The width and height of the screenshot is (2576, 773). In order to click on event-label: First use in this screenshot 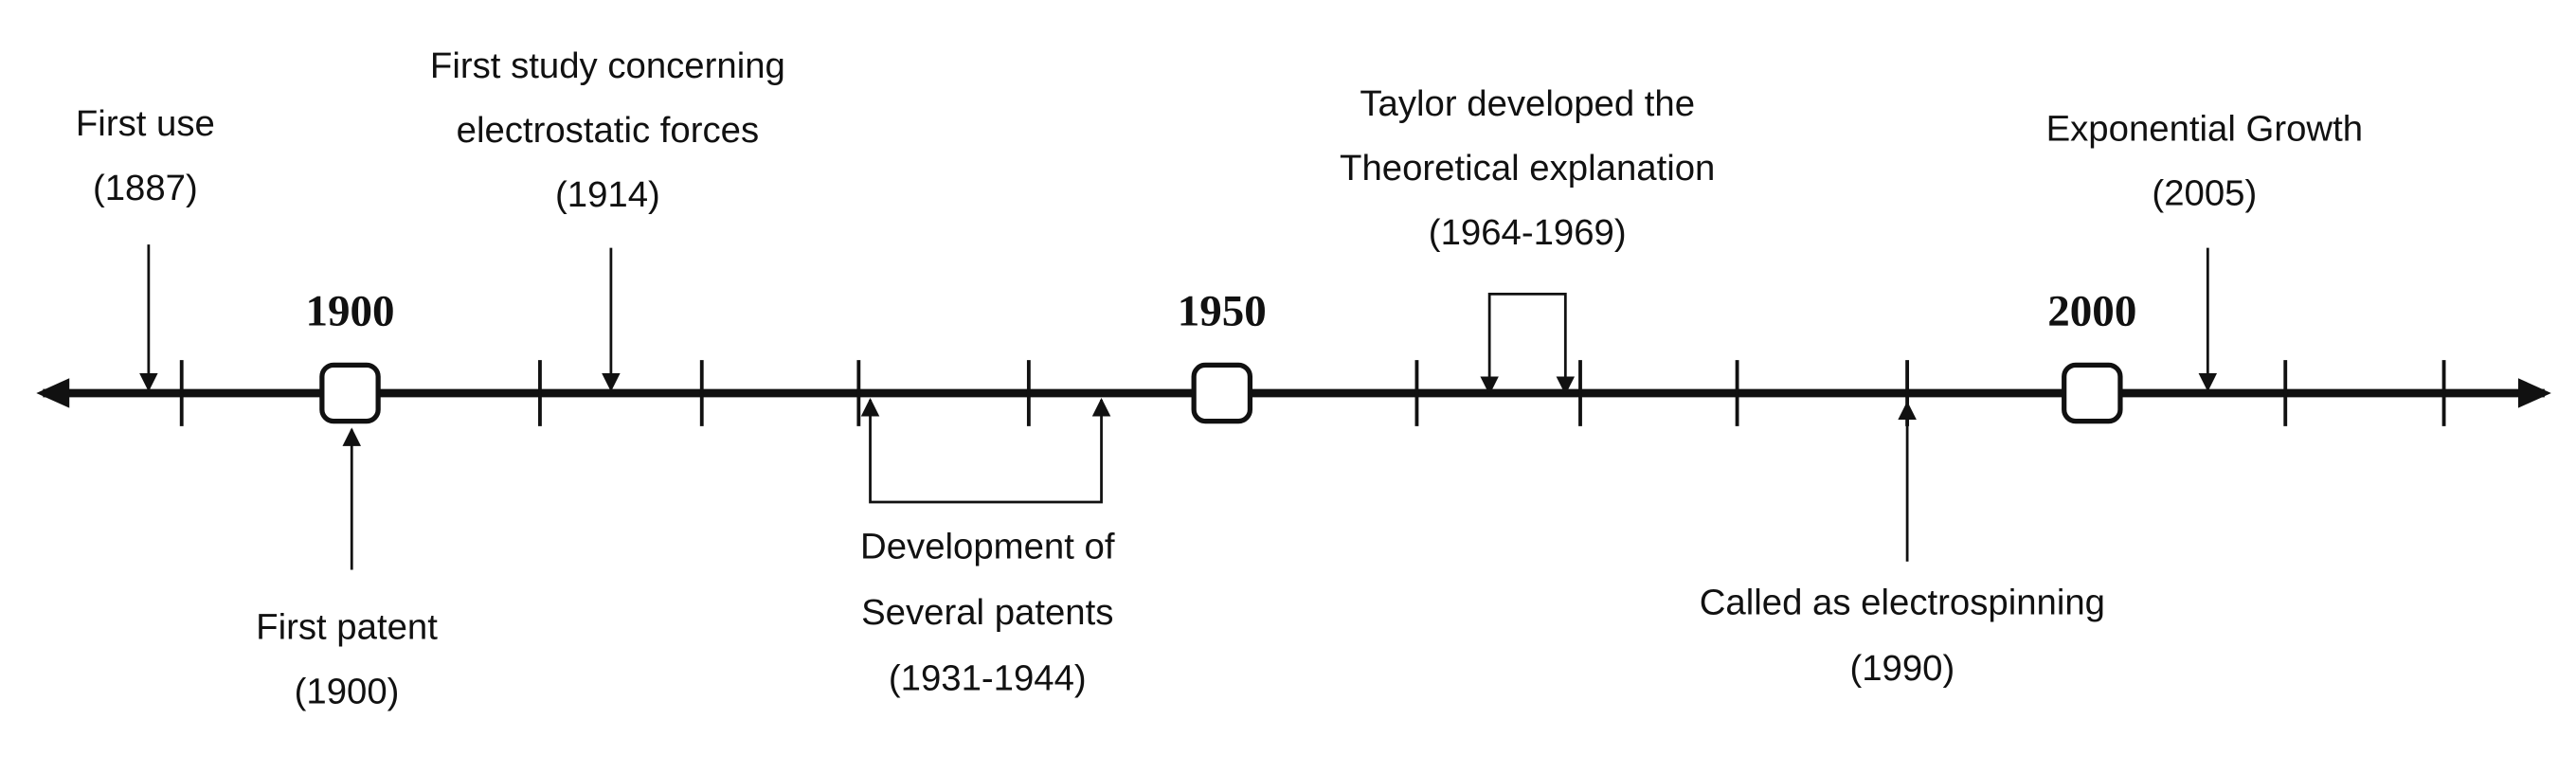, I will do `click(145, 123)`.